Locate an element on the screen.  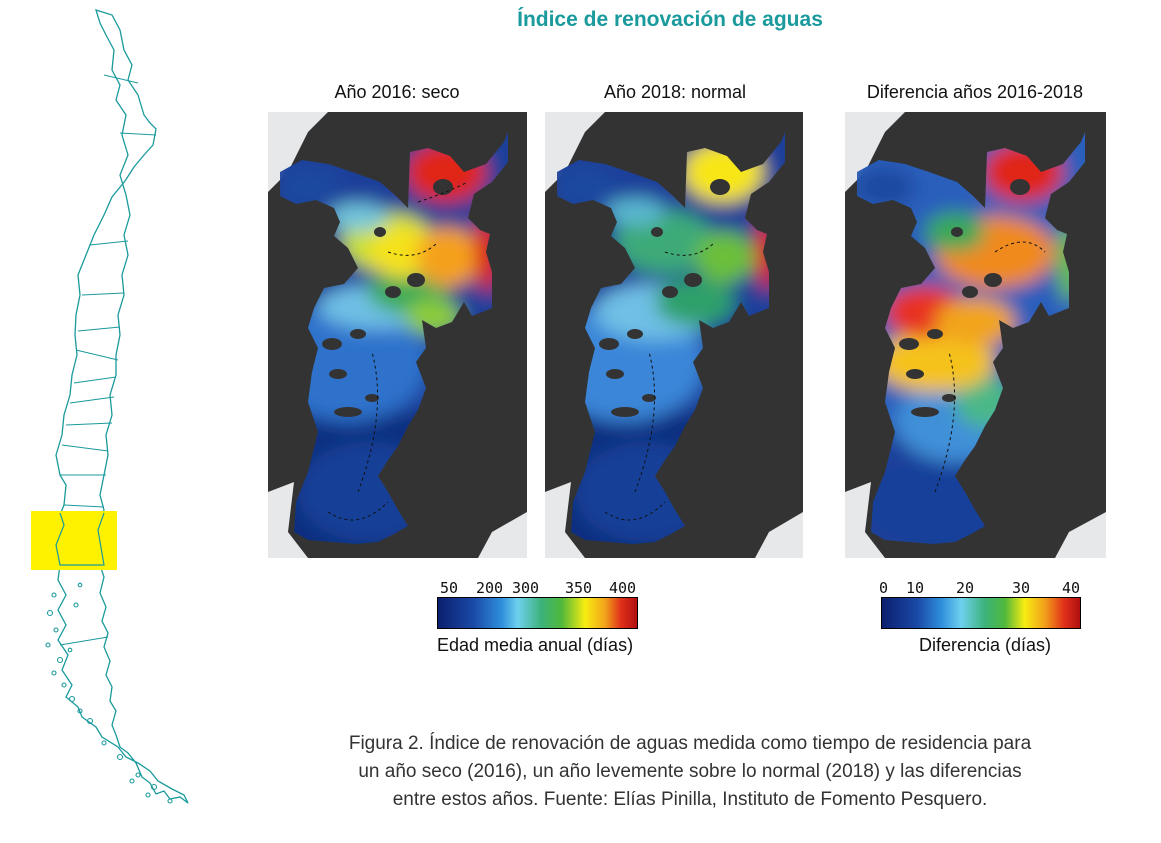
map-panel-2016 is located at coordinates (397, 335).